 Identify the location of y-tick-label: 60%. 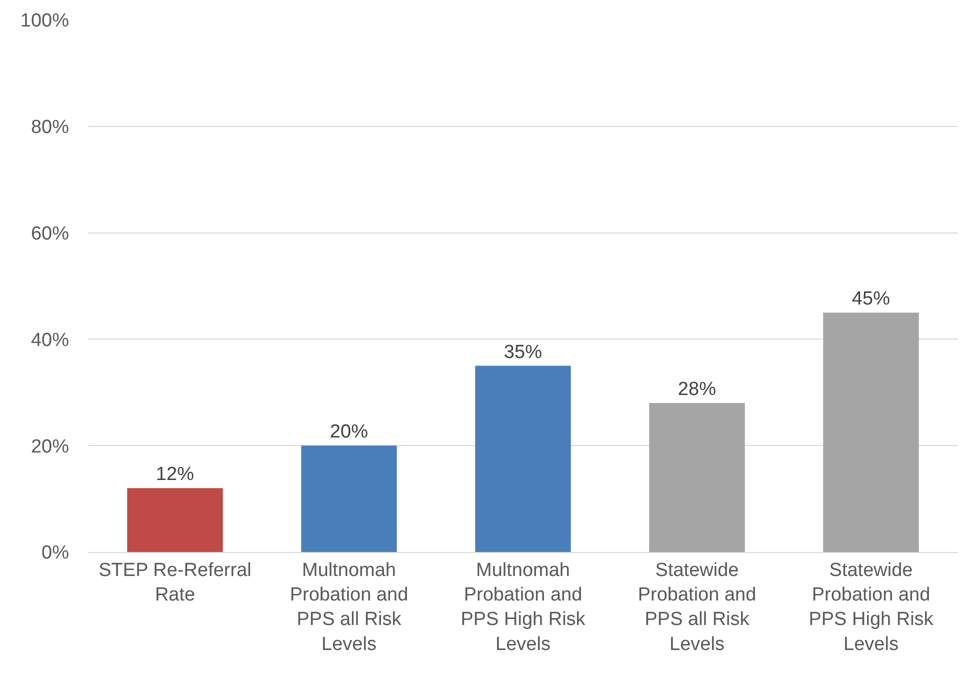
(50, 233).